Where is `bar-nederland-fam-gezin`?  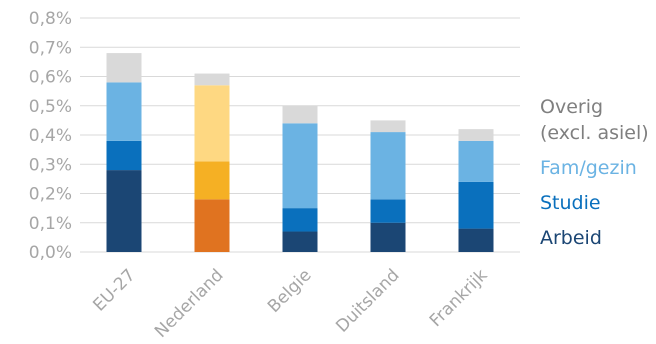
bar-nederland-fam-gezin is located at coordinates (212, 123).